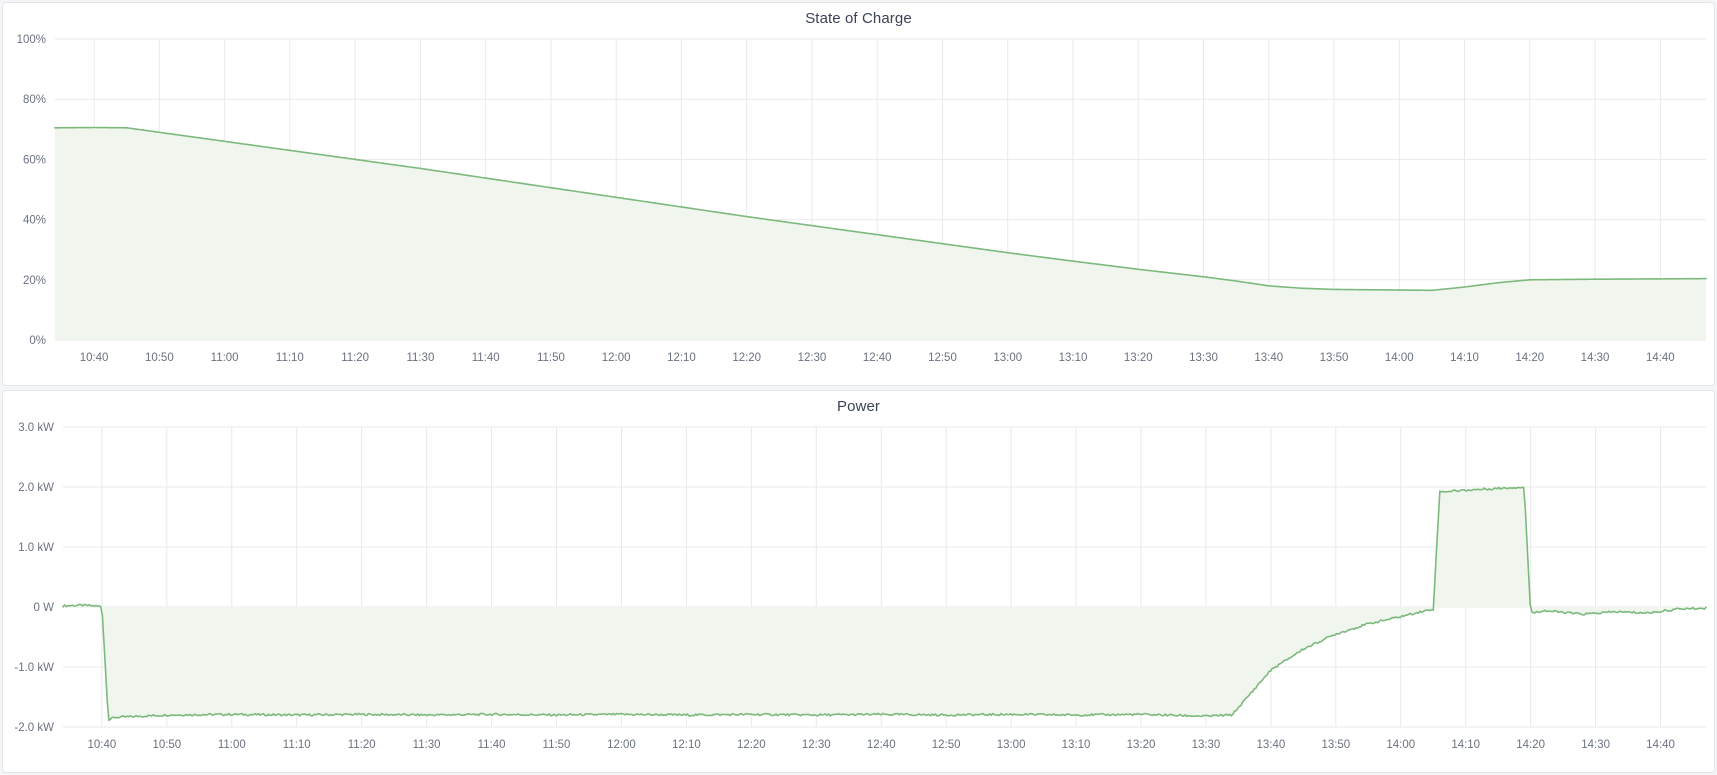 This screenshot has width=1717, height=775. I want to click on y-axis-tick-label: -1.0 kW, so click(34, 668).